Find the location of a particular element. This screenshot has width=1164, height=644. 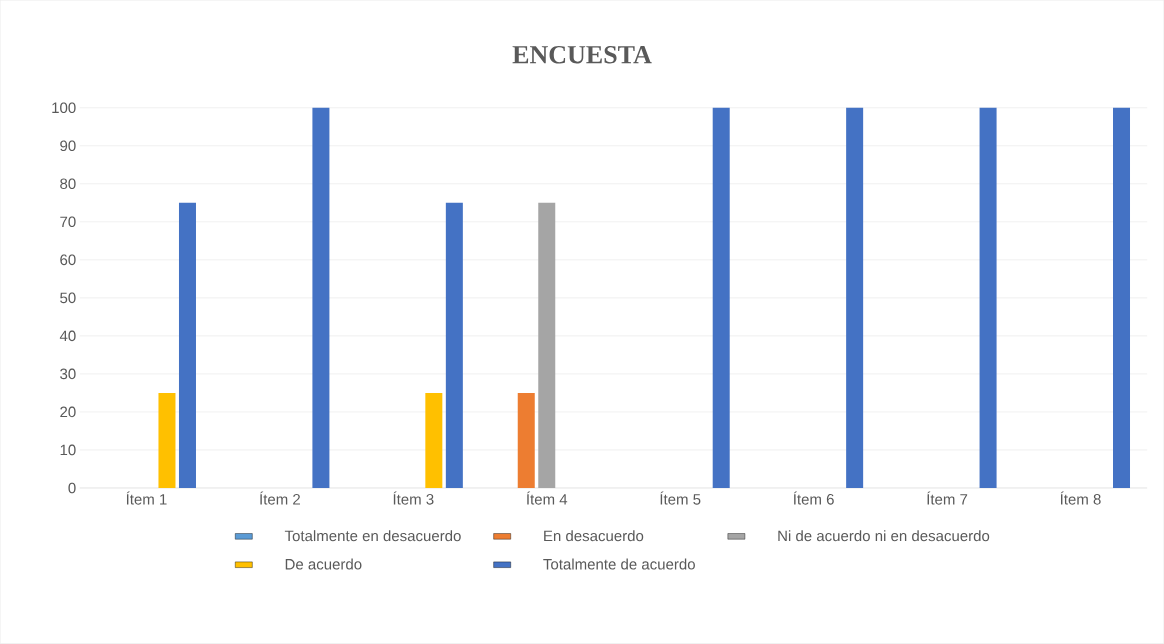

x-tick-label: Ítem 8 is located at coordinates (1080, 498).